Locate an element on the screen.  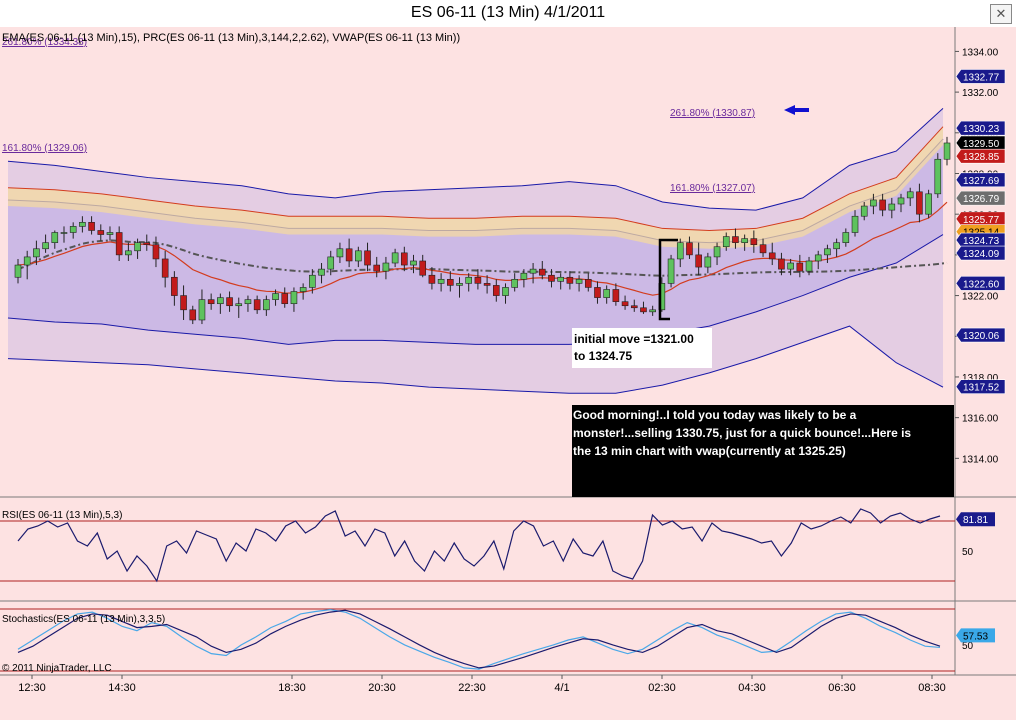
initial-move-bracket is located at coordinates (668, 279).